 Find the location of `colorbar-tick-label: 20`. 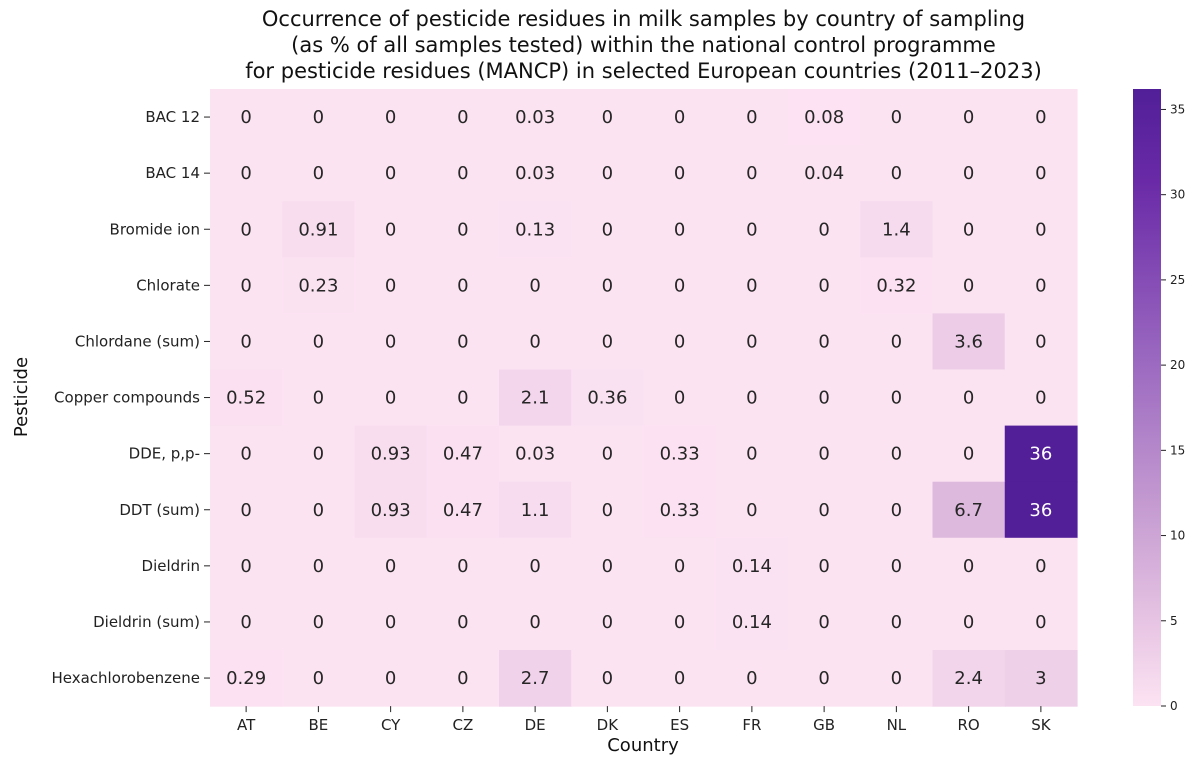

colorbar-tick-label: 20 is located at coordinates (1177, 365).